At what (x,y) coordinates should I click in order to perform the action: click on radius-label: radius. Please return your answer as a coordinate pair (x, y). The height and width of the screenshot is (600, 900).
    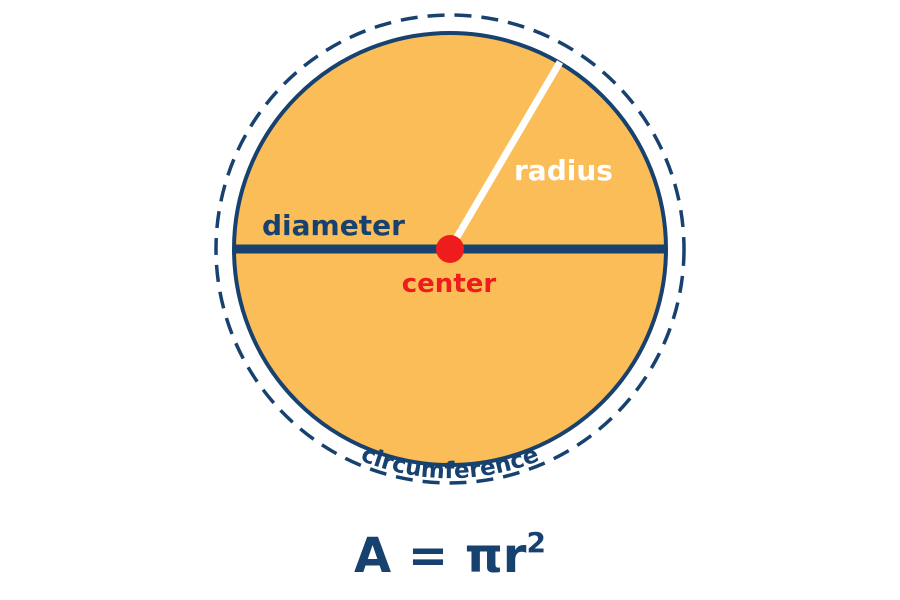
    Looking at the image, I should click on (563, 170).